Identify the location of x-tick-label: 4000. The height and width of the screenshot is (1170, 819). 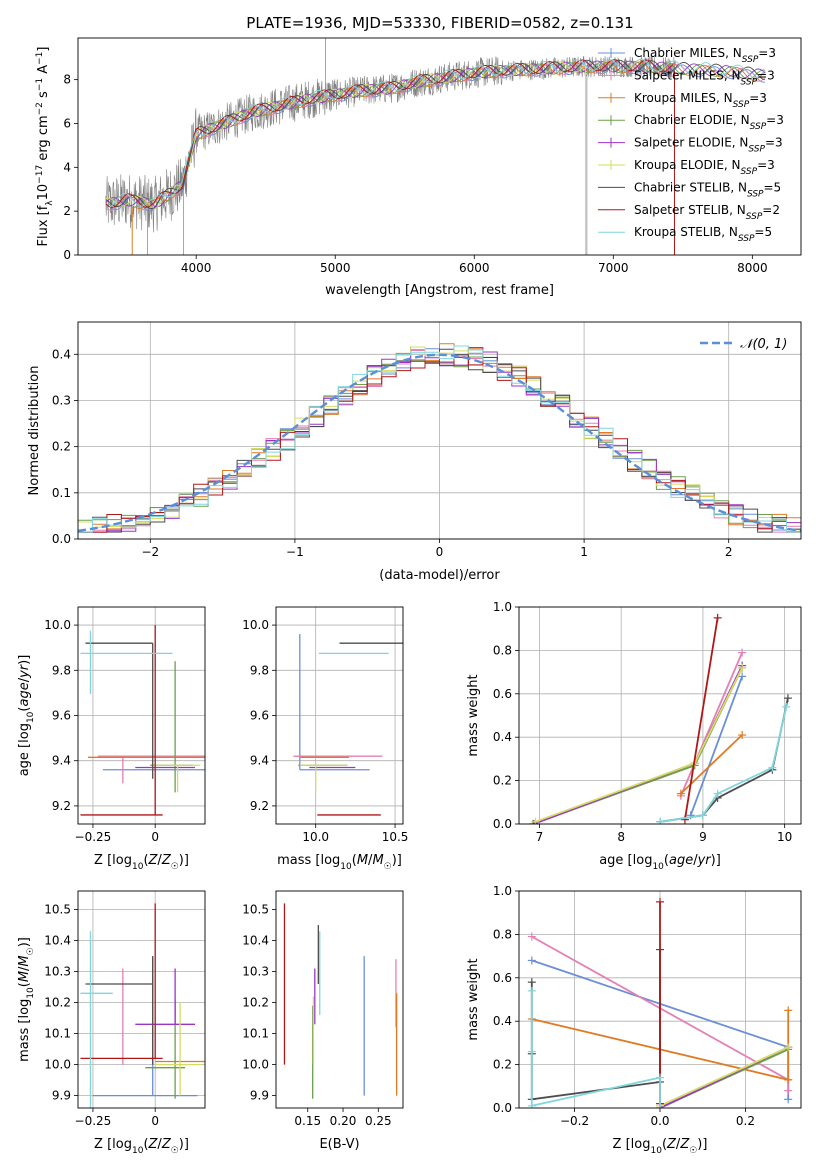
(196, 268).